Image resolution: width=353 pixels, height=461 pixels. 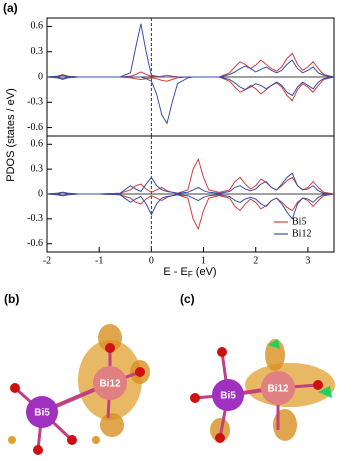 I want to click on x-tick-label: 3, so click(x=307, y=260).